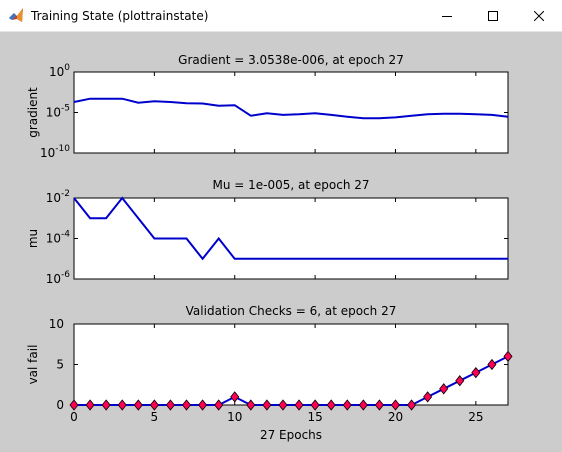 The height and width of the screenshot is (452, 562). Describe the element at coordinates (56, 324) in the screenshot. I see `y-tick-label: 10` at that location.